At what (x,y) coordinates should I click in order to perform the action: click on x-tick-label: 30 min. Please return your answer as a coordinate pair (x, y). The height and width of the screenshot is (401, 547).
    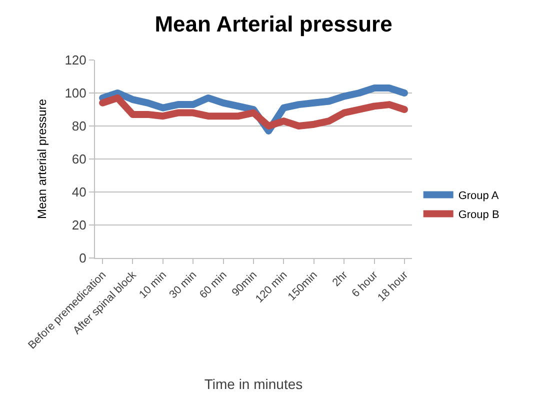
    Looking at the image, I should click on (183, 285).